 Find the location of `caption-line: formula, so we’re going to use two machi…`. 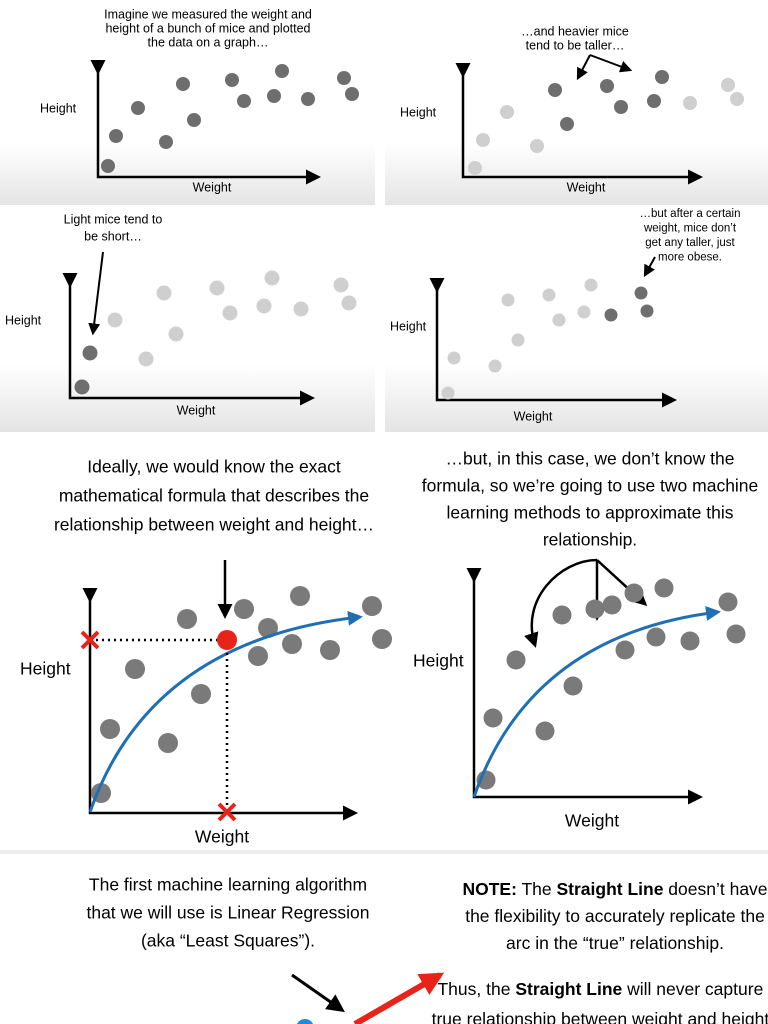

caption-line: formula, so we’re going to use two machi… is located at coordinates (590, 486).